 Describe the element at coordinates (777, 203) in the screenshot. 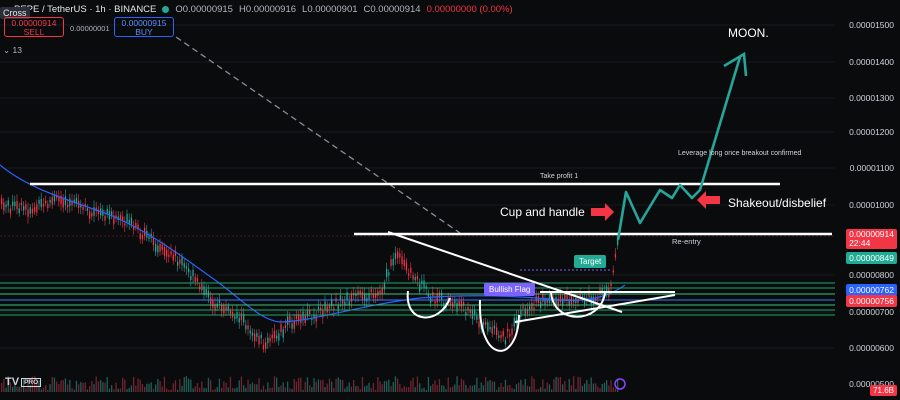

I see `shakeout-label: Shakeout/disbelief` at that location.